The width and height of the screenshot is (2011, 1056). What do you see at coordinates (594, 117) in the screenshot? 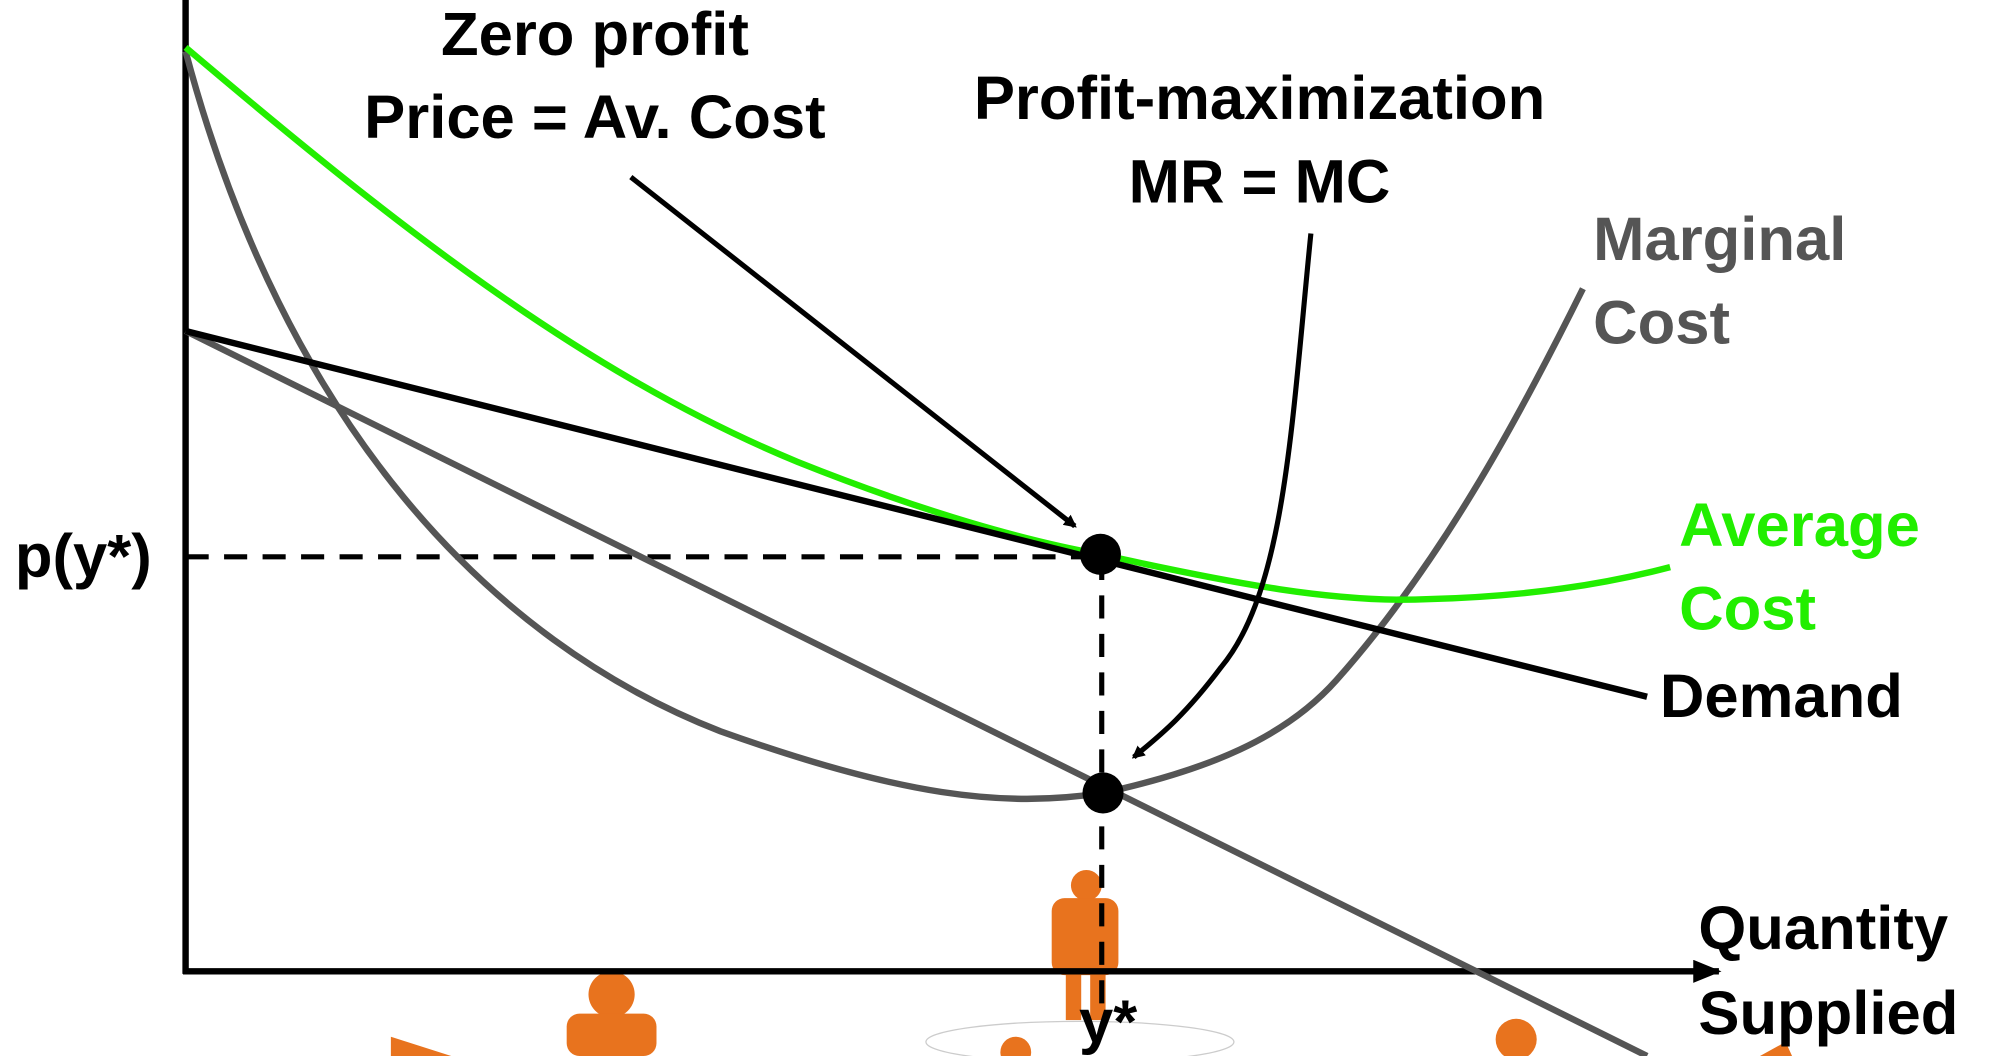
I see `annotation-text: Price = Av. Cost` at bounding box center [594, 117].